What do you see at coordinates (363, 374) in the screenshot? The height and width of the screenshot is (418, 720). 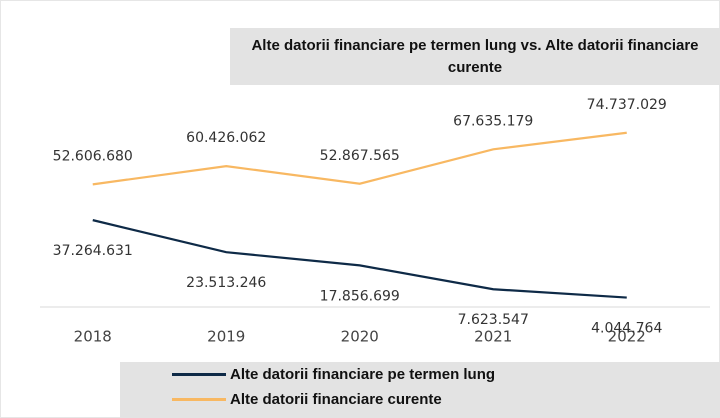 I see `legend-label: Alte datorii financiare pe termen lung` at bounding box center [363, 374].